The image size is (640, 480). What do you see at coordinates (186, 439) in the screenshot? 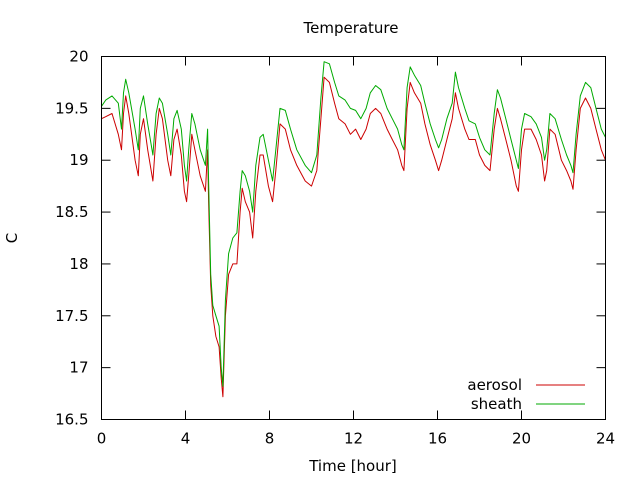
I see `x-tick-label: 4` at bounding box center [186, 439].